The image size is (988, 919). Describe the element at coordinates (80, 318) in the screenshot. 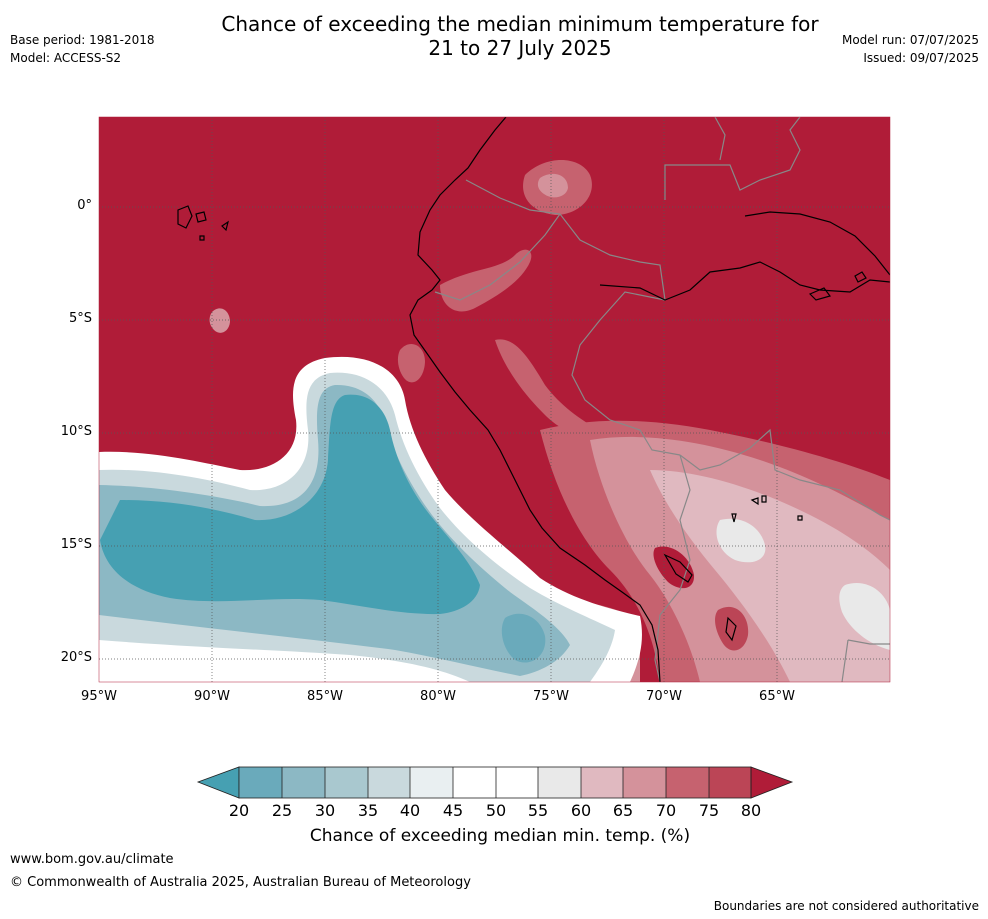

I see `lat-label-5s: 5°S` at that location.